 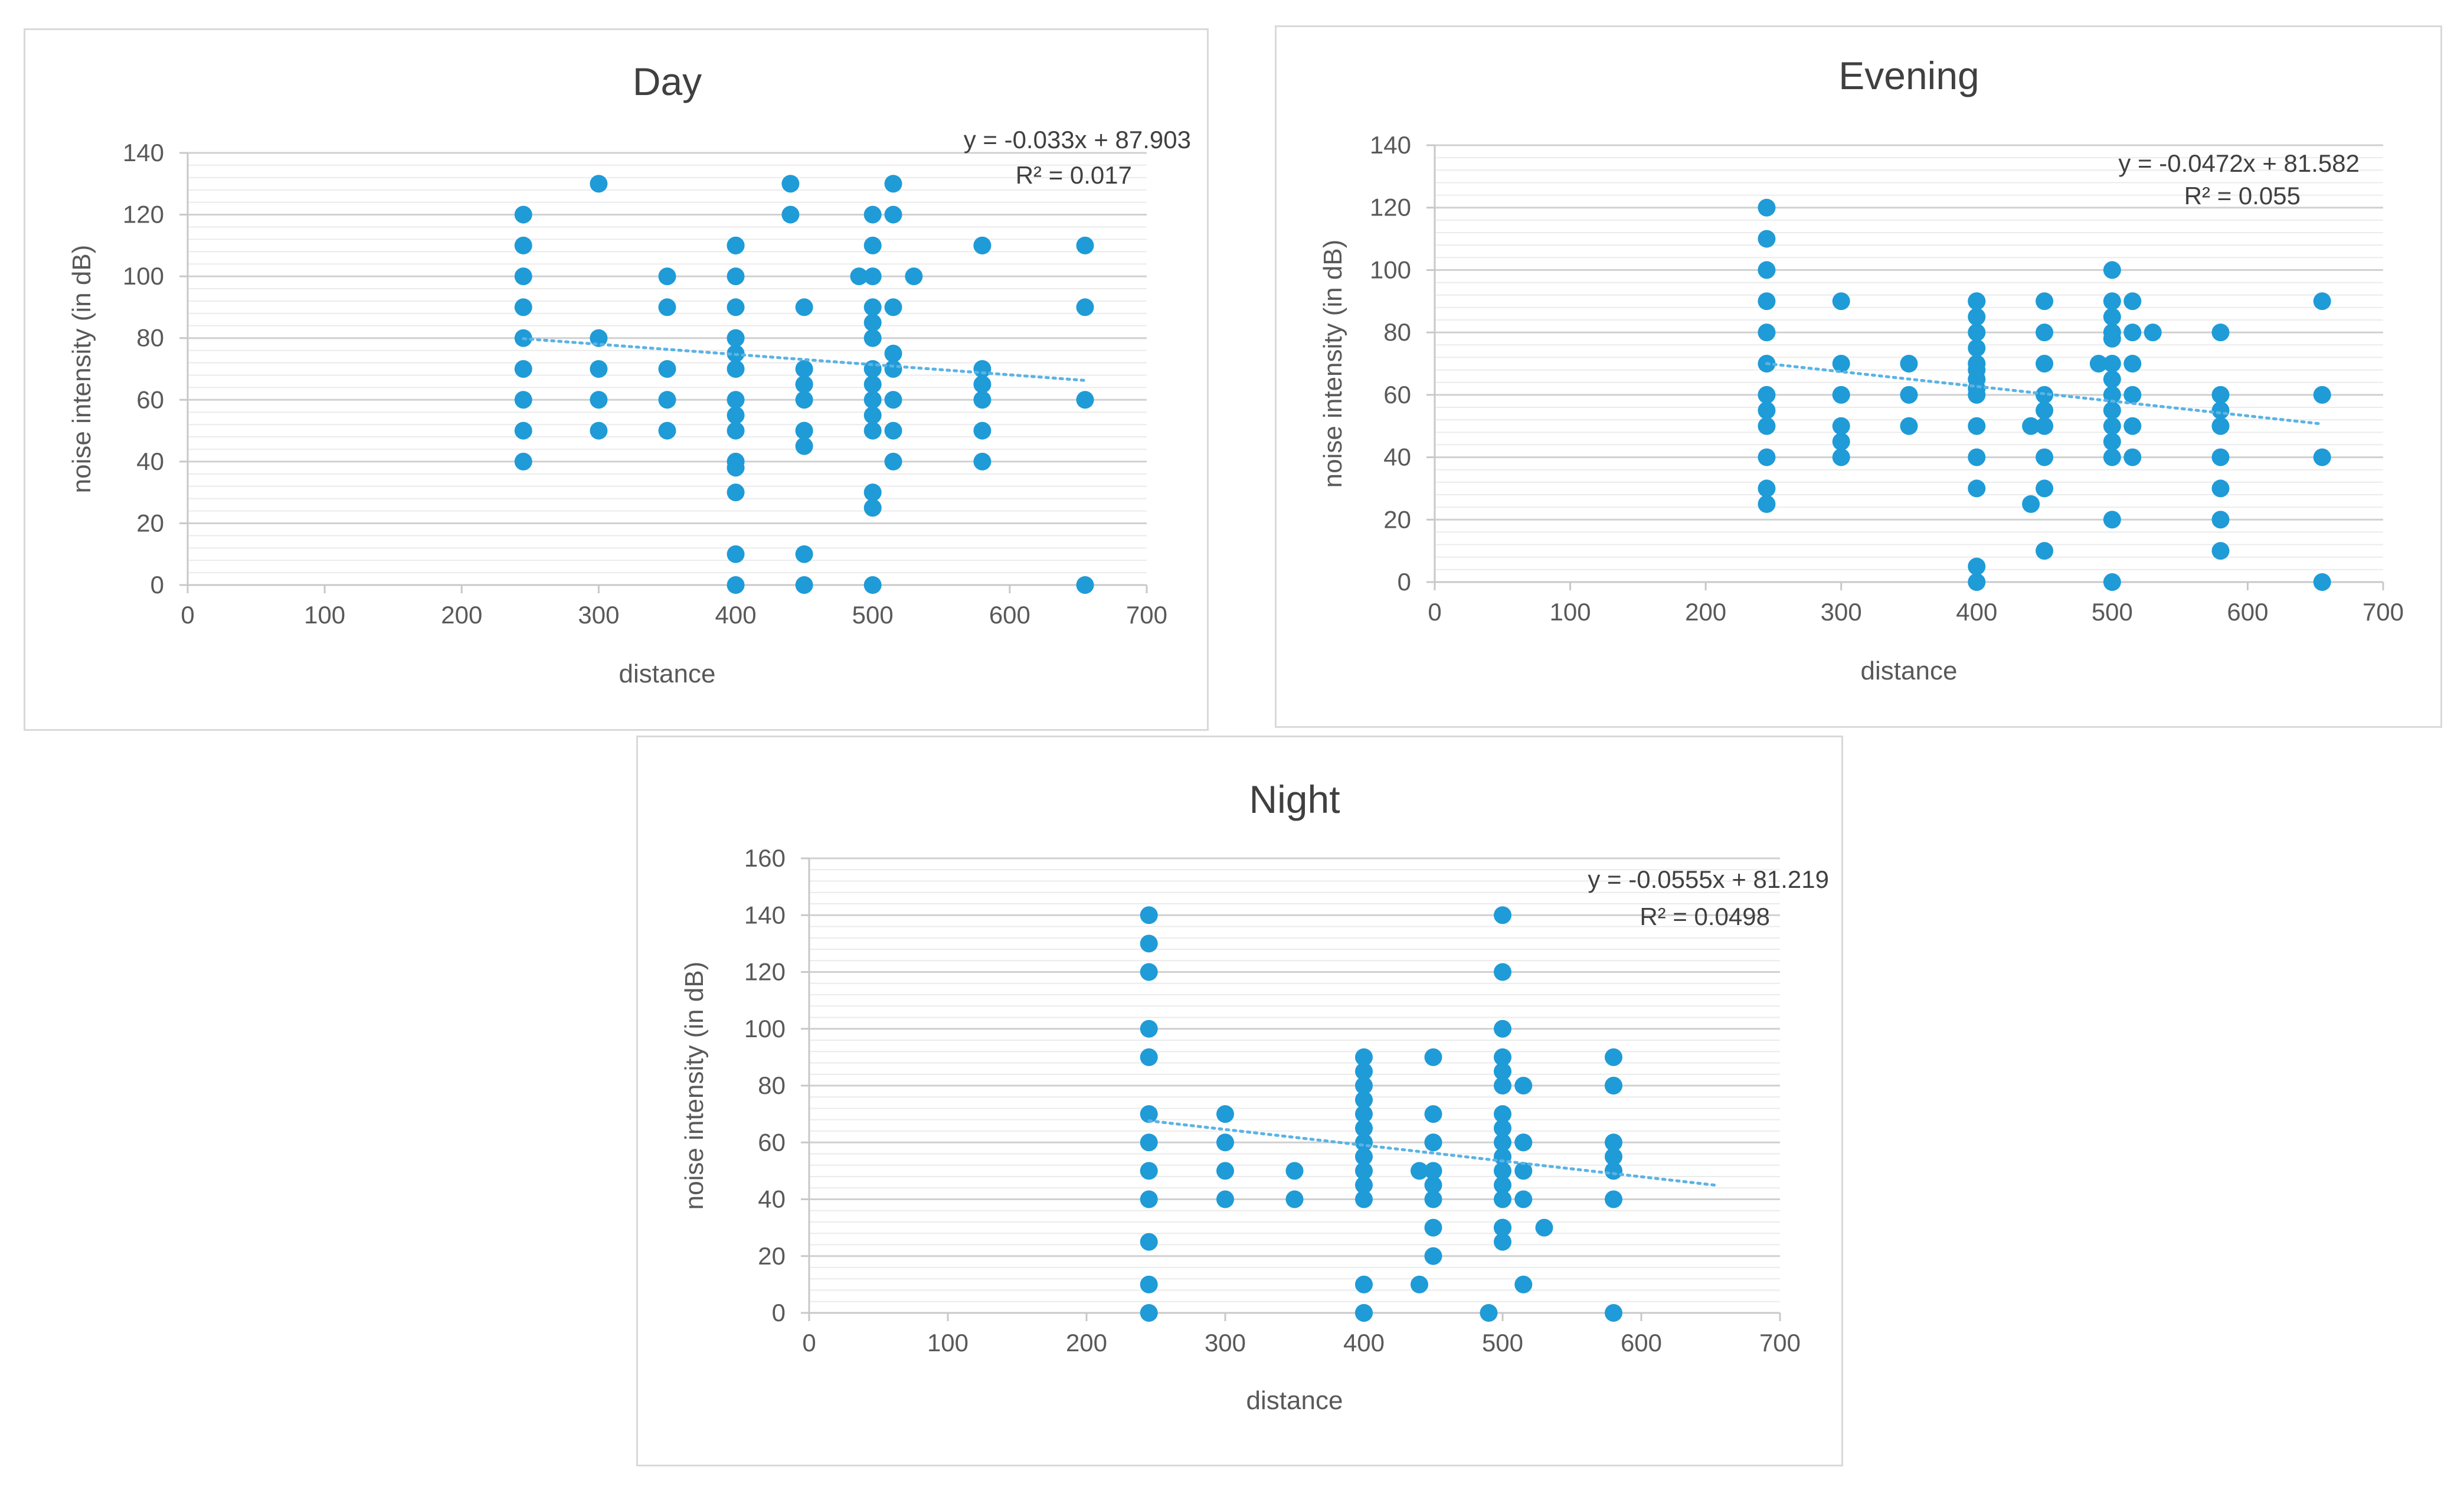 I want to click on chart-0-y-tick-label: 40, so click(x=150, y=461).